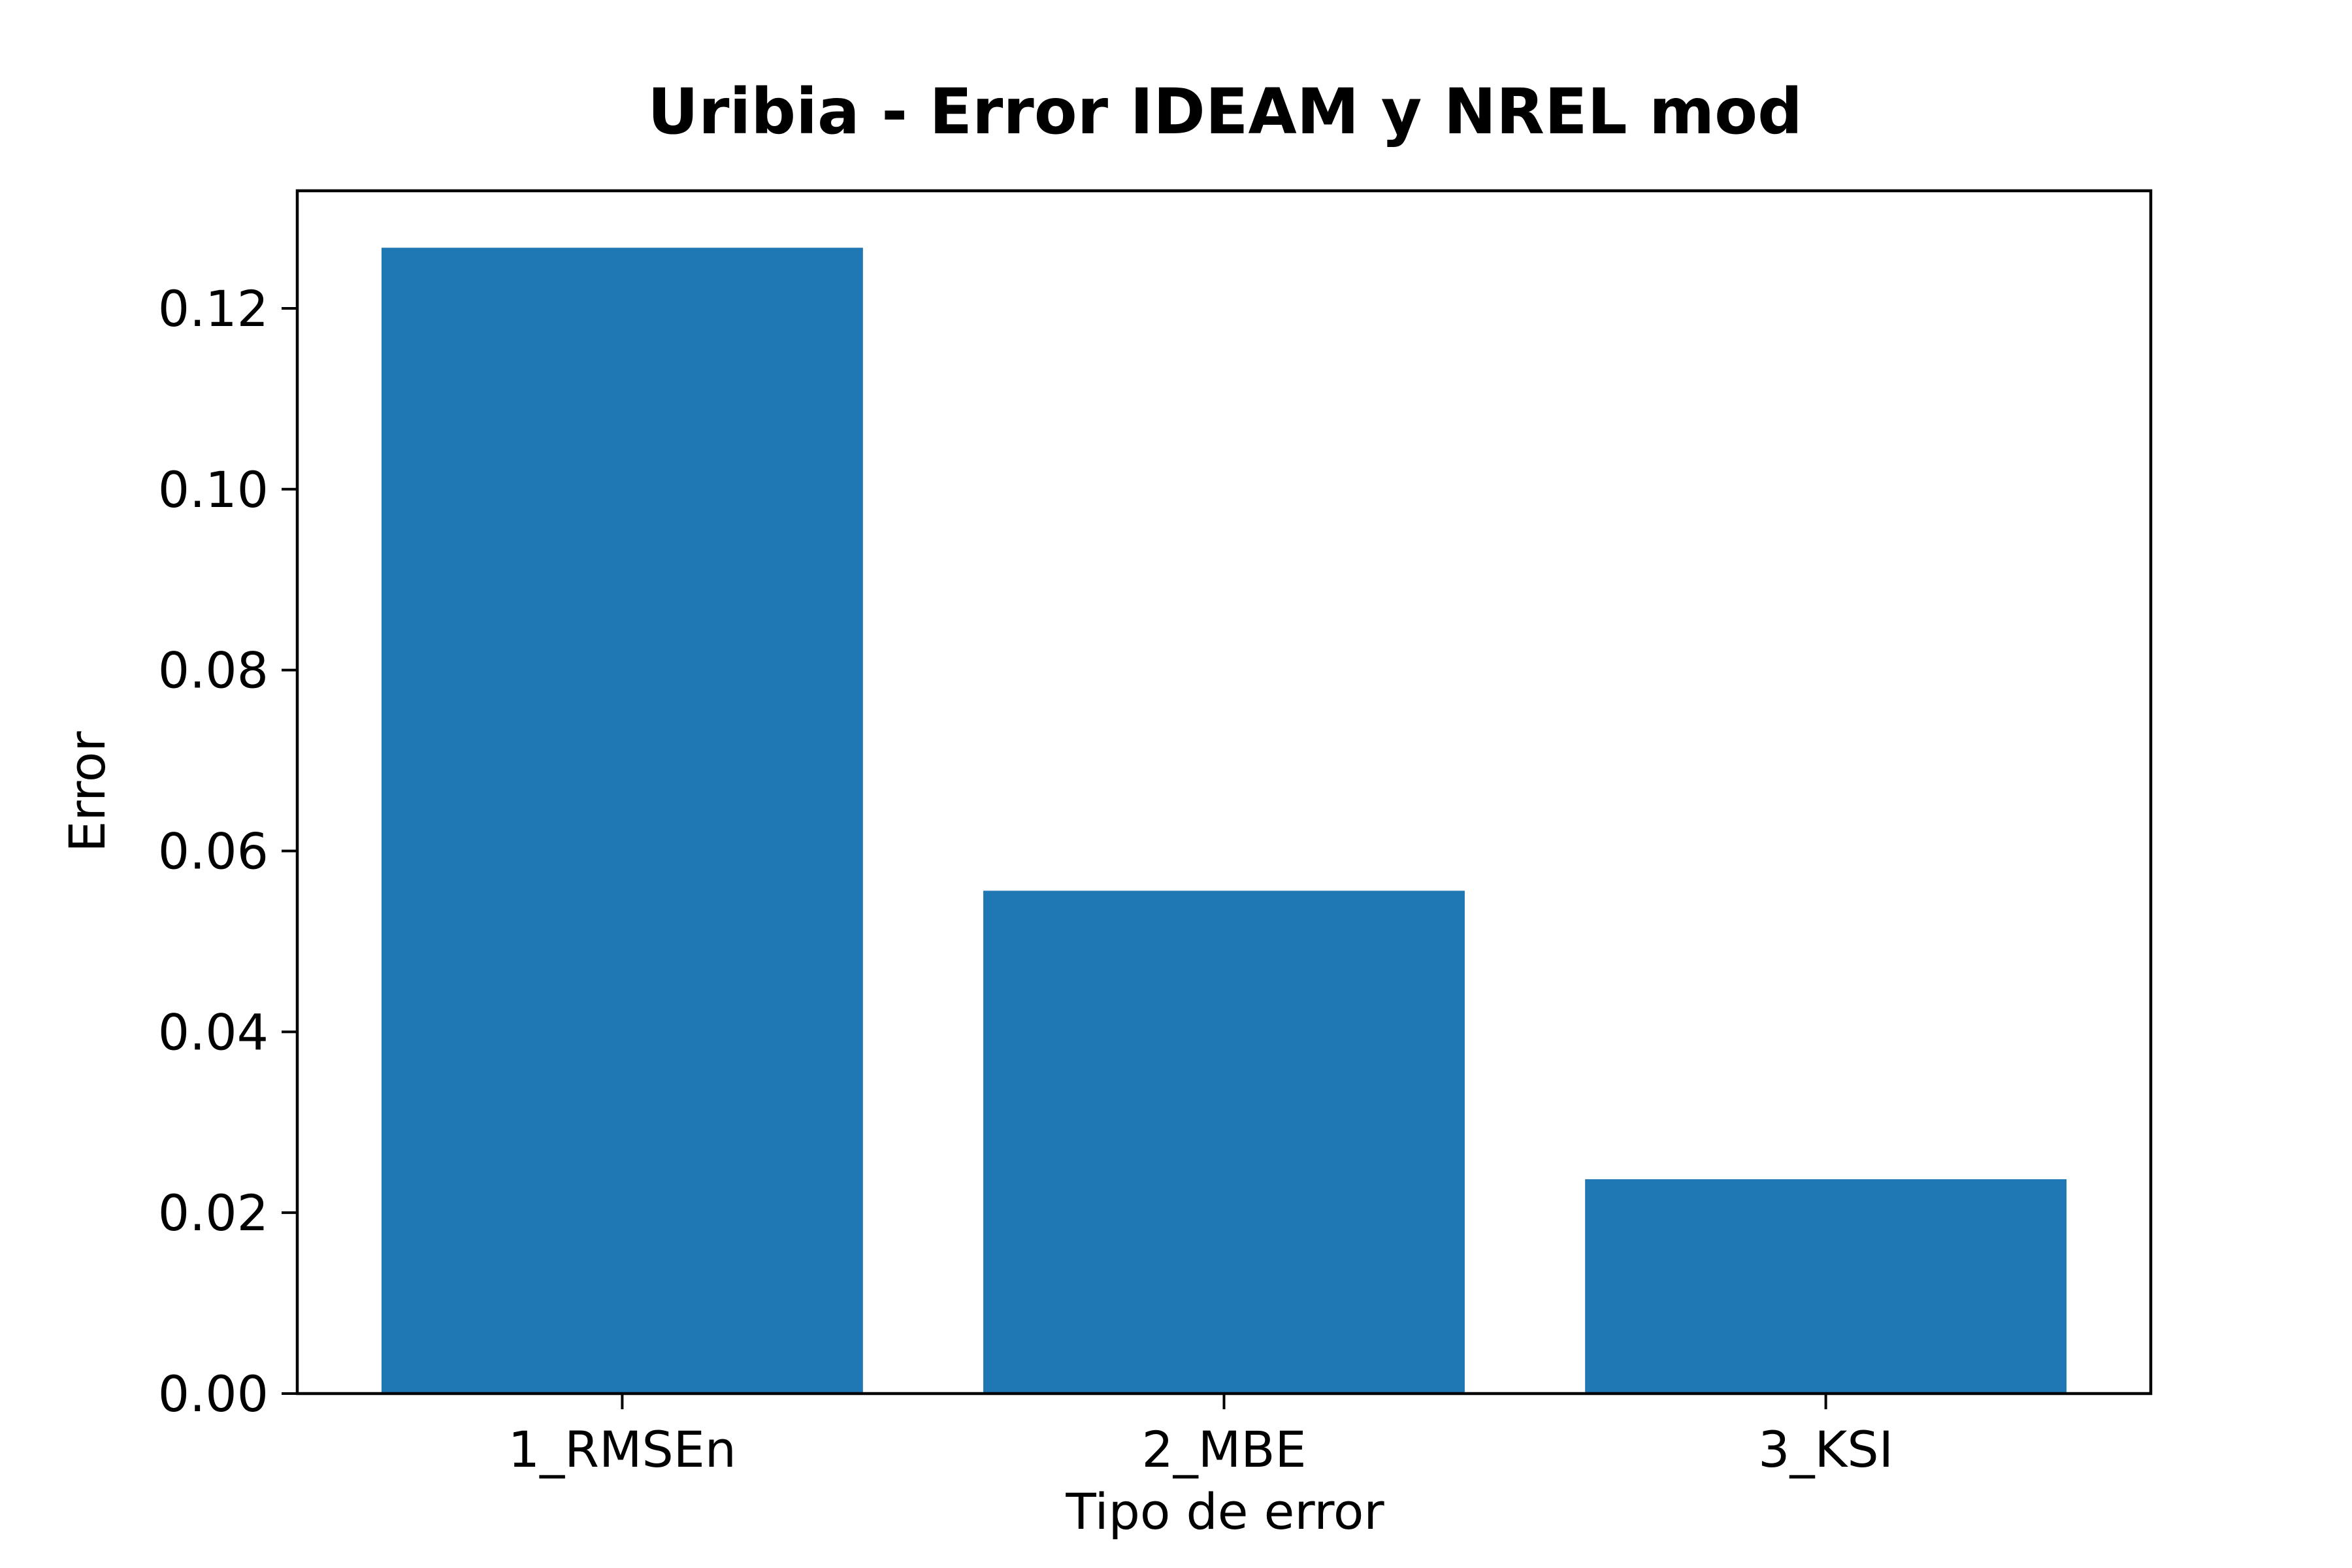 The height and width of the screenshot is (1568, 2352). I want to click on x-tick-label: 1_RMSEn, so click(622, 1449).